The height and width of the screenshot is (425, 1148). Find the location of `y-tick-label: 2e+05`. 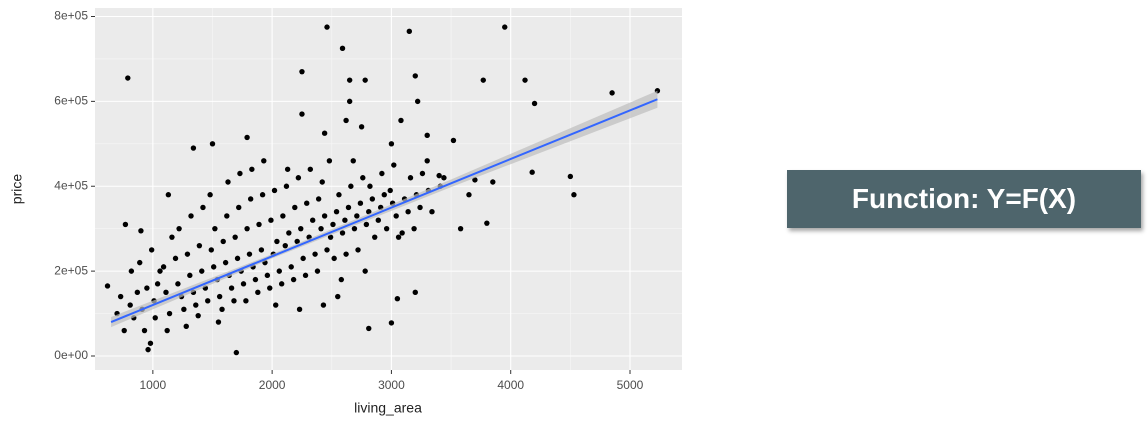

y-tick-label: 2e+05 is located at coordinates (71, 270).